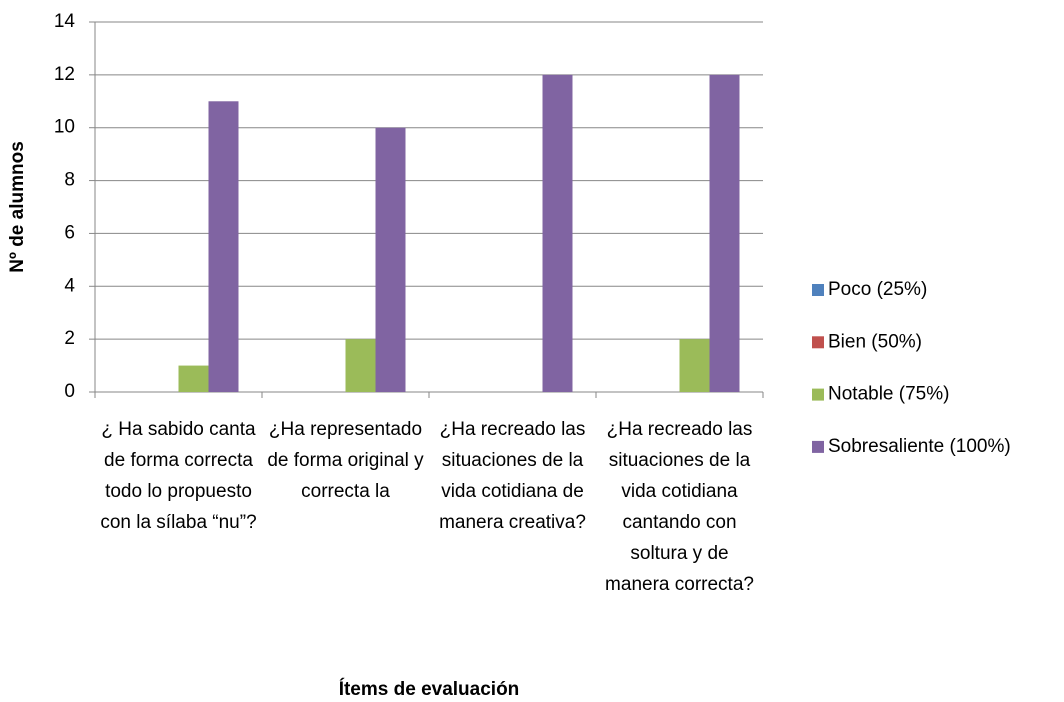 The height and width of the screenshot is (702, 1064). What do you see at coordinates (877, 289) in the screenshot?
I see `legend-label: Poco (25%)` at bounding box center [877, 289].